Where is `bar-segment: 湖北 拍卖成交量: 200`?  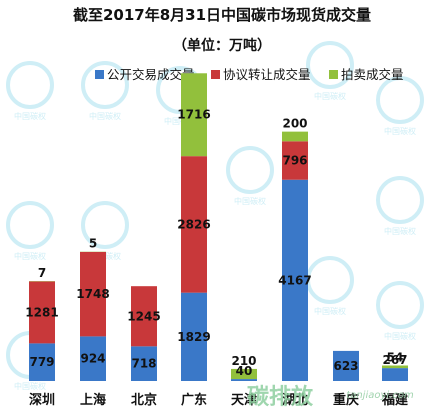
bar-segment: 湖北 拍卖成交量: 200 is located at coordinates (295, 136).